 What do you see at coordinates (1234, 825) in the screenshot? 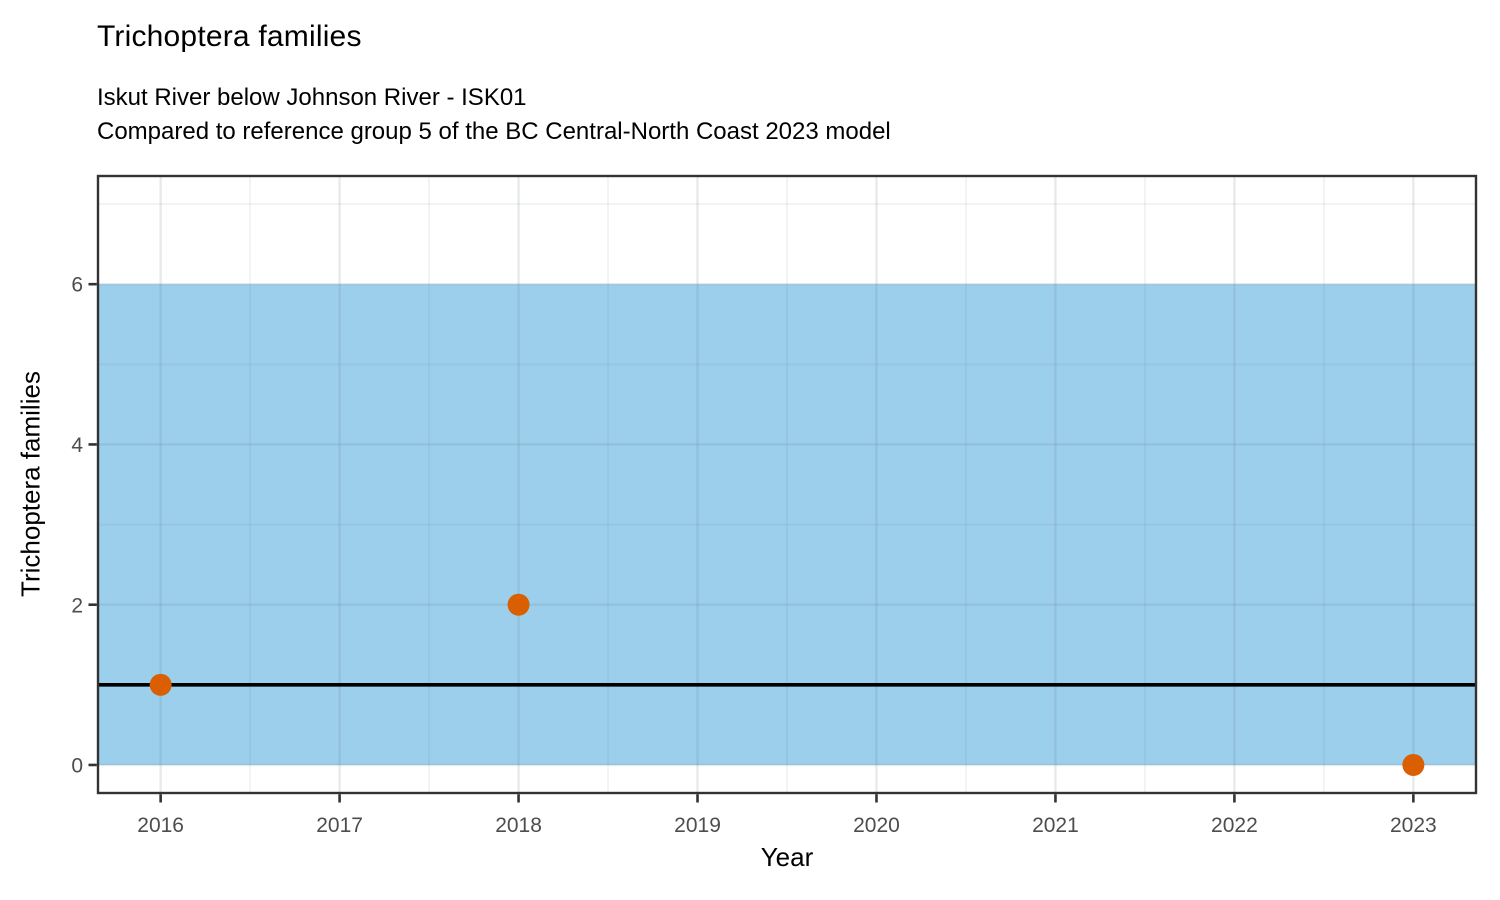
I see `x-axis-tick-label: 2022` at bounding box center [1234, 825].